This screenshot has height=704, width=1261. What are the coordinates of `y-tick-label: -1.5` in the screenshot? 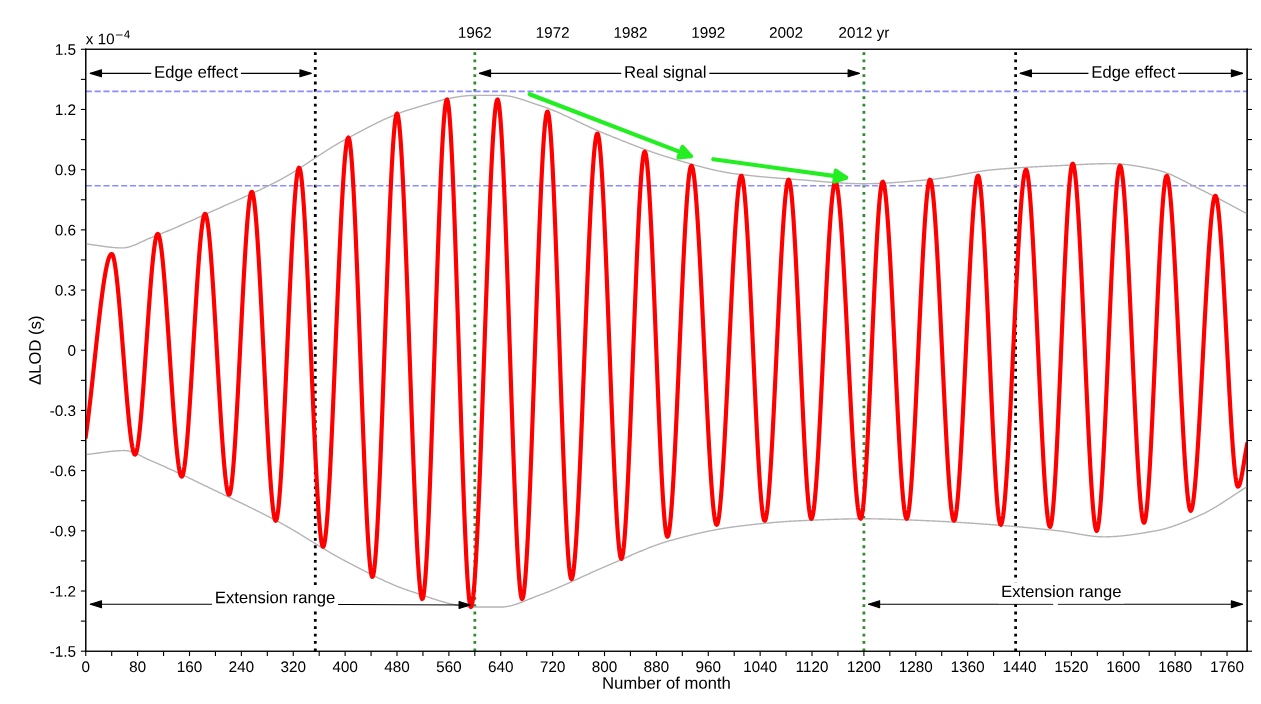 It's located at (63, 651).